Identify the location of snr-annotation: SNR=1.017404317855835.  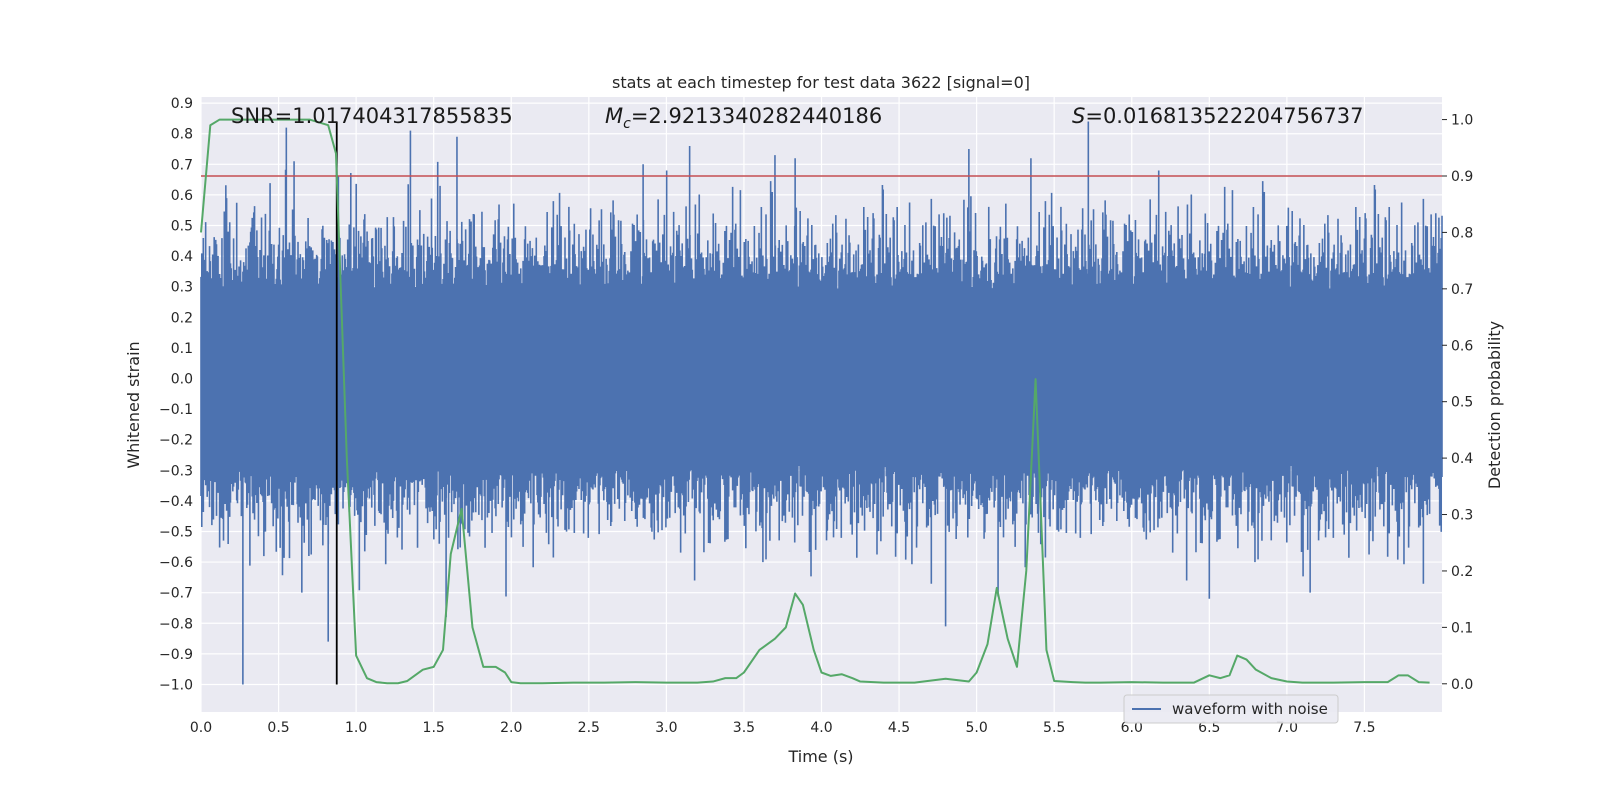
(372, 116).